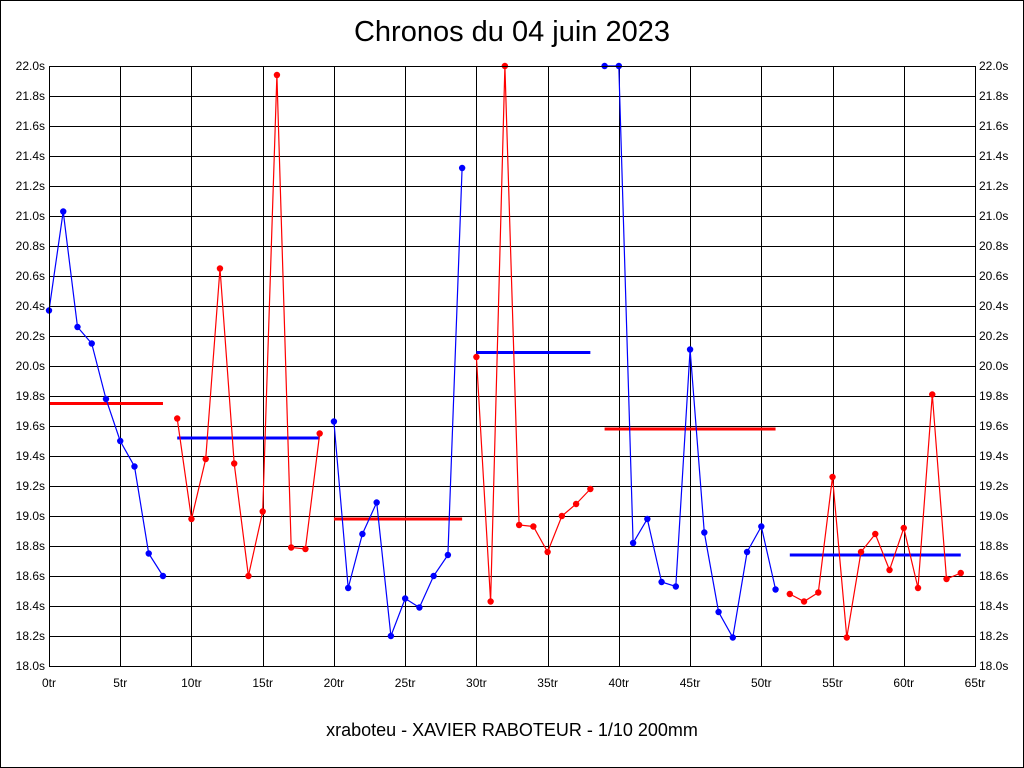 The width and height of the screenshot is (1024, 768). Describe the element at coordinates (993, 96) in the screenshot. I see `y-tick-label-right: 21.8s` at that location.